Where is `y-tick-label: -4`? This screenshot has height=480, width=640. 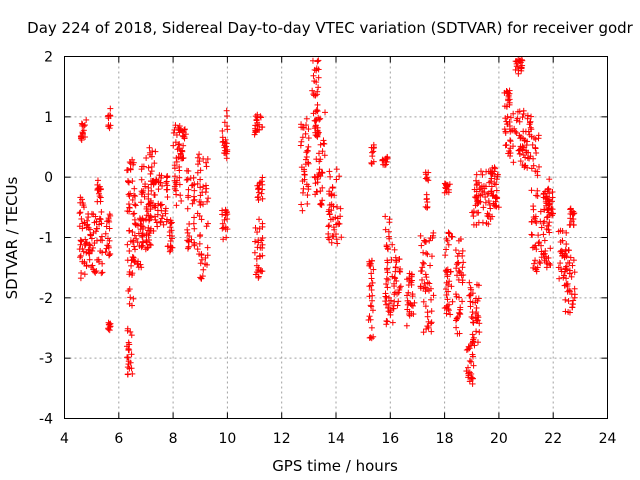 y-tick-label: -4 is located at coordinates (46, 420).